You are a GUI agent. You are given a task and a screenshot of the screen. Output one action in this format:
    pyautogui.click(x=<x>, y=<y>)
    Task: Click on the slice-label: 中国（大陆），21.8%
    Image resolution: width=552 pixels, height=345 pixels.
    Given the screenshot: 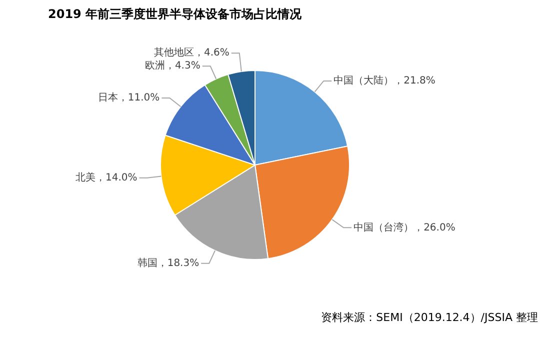 What is the action you would take?
    pyautogui.click(x=385, y=80)
    